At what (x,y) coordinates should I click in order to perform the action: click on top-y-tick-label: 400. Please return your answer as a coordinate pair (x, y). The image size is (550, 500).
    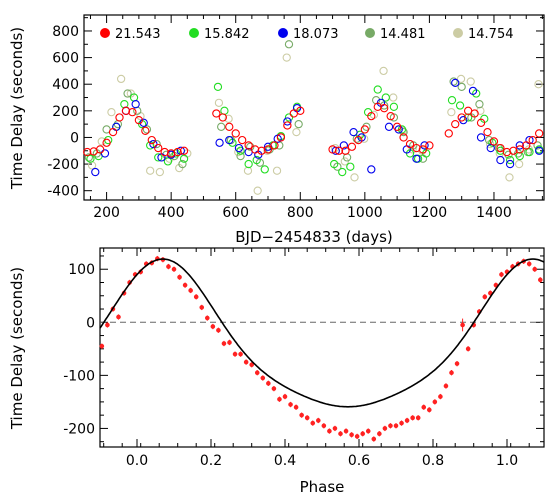
    Looking at the image, I should click on (65, 85).